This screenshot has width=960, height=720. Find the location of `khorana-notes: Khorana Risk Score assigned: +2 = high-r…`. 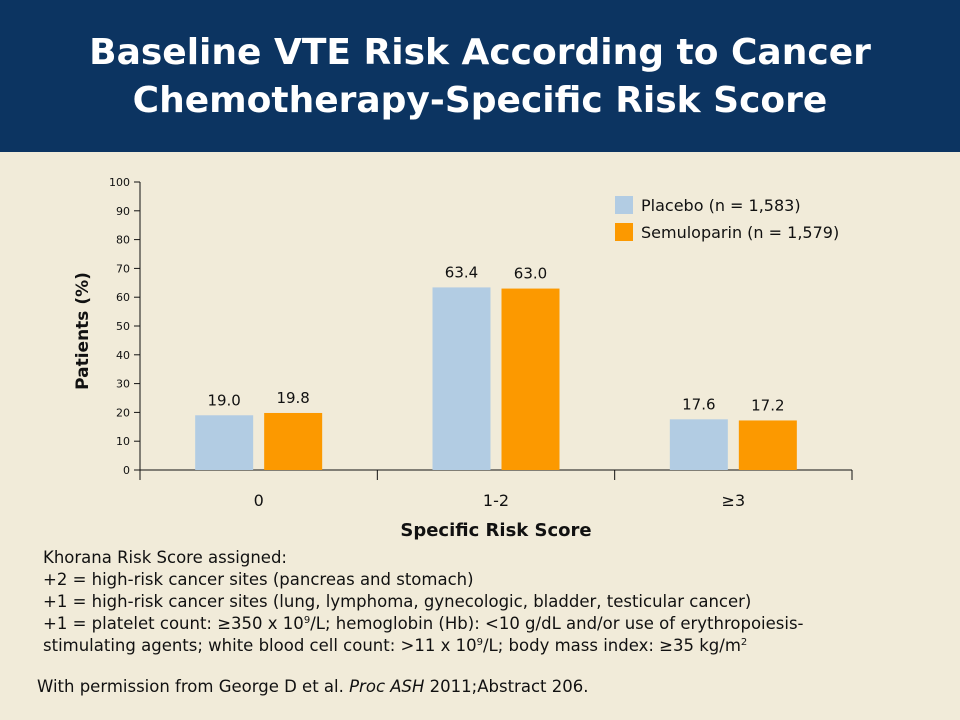

khorana-notes: Khorana Risk Score assigned: +2 = high-r… is located at coordinates (493, 602).